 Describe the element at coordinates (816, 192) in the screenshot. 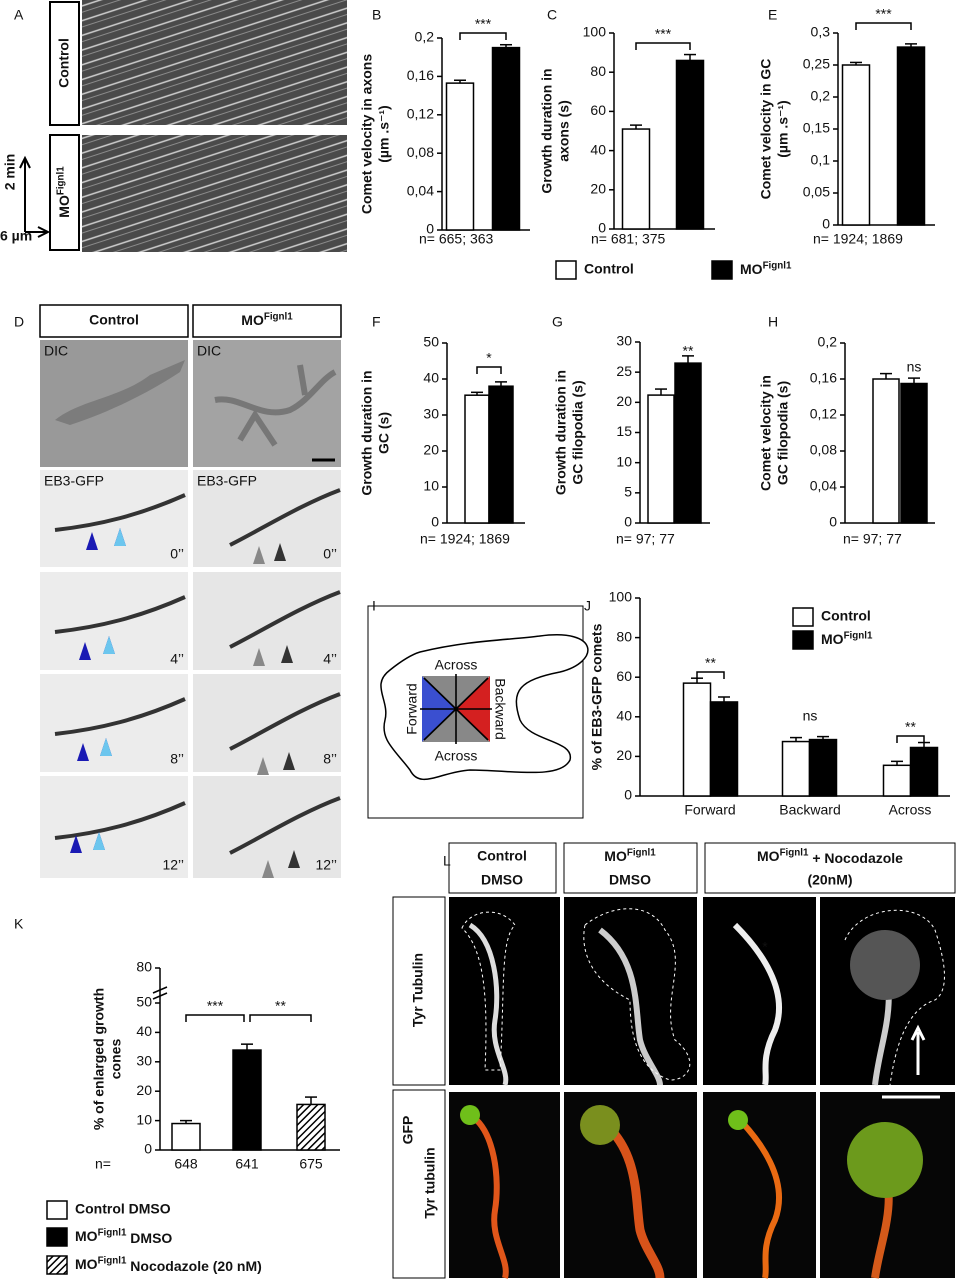

I see `y-tick-label: 0,05` at that location.